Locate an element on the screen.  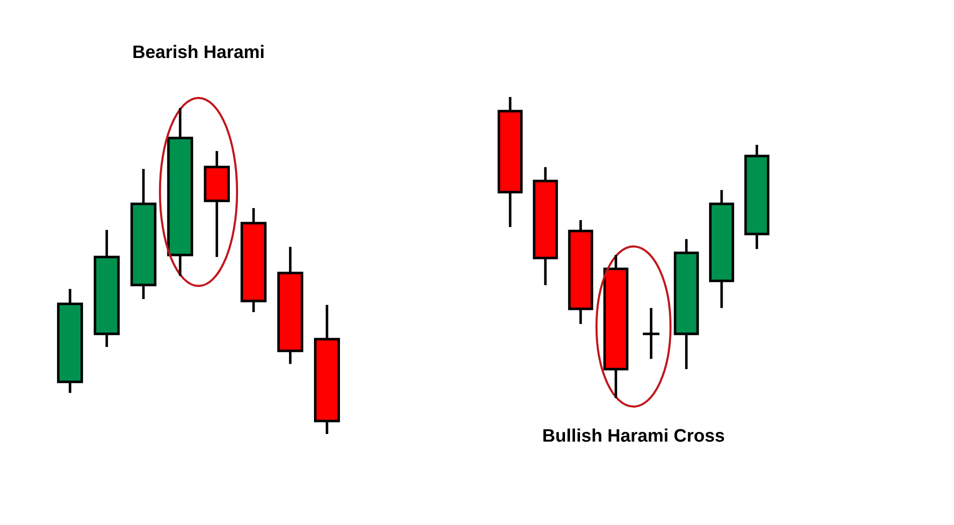
chart-title: Bearish Harami is located at coordinates (198, 51).